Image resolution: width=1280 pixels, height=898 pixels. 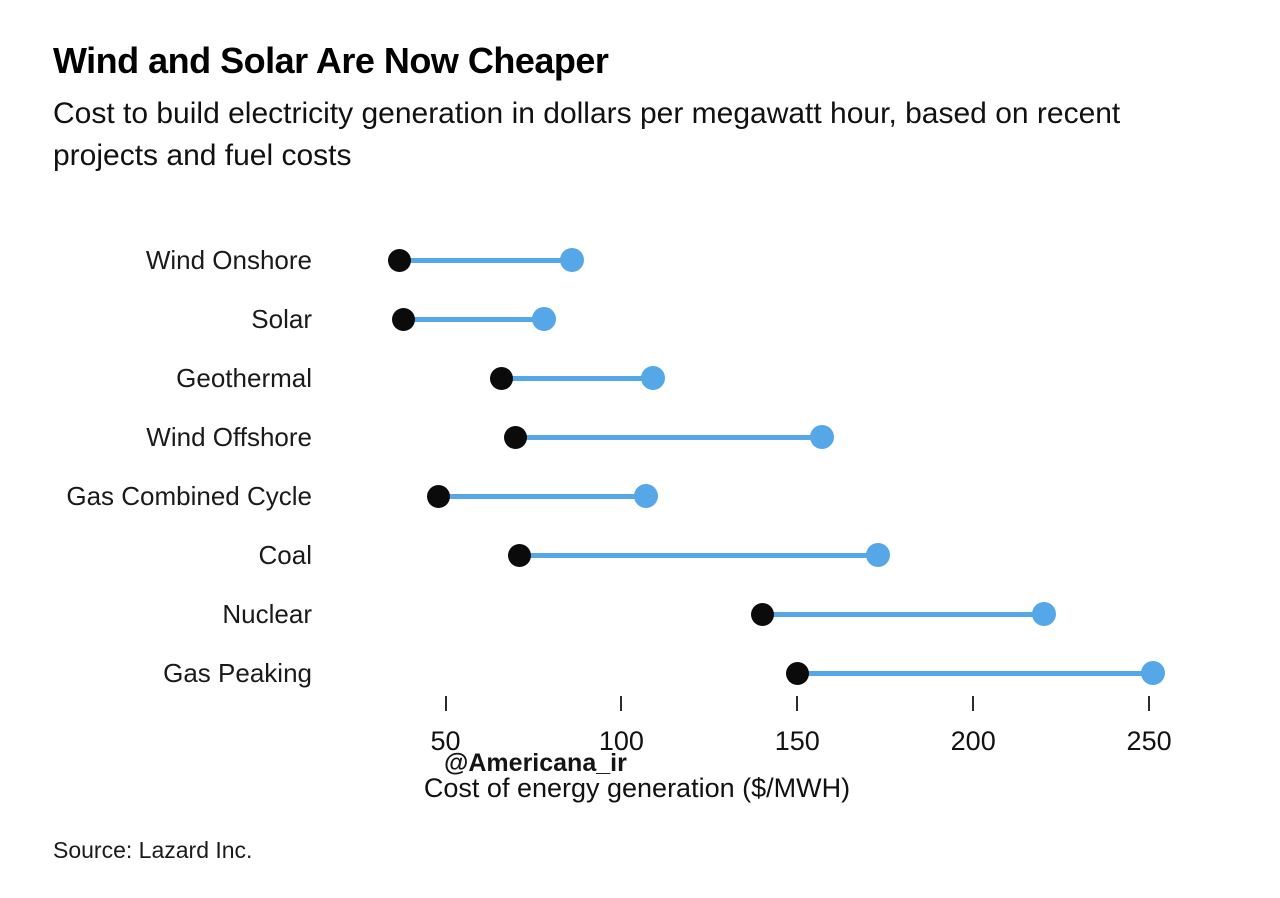 What do you see at coordinates (445, 741) in the screenshot?
I see `x-axis-tick-label: 50` at bounding box center [445, 741].